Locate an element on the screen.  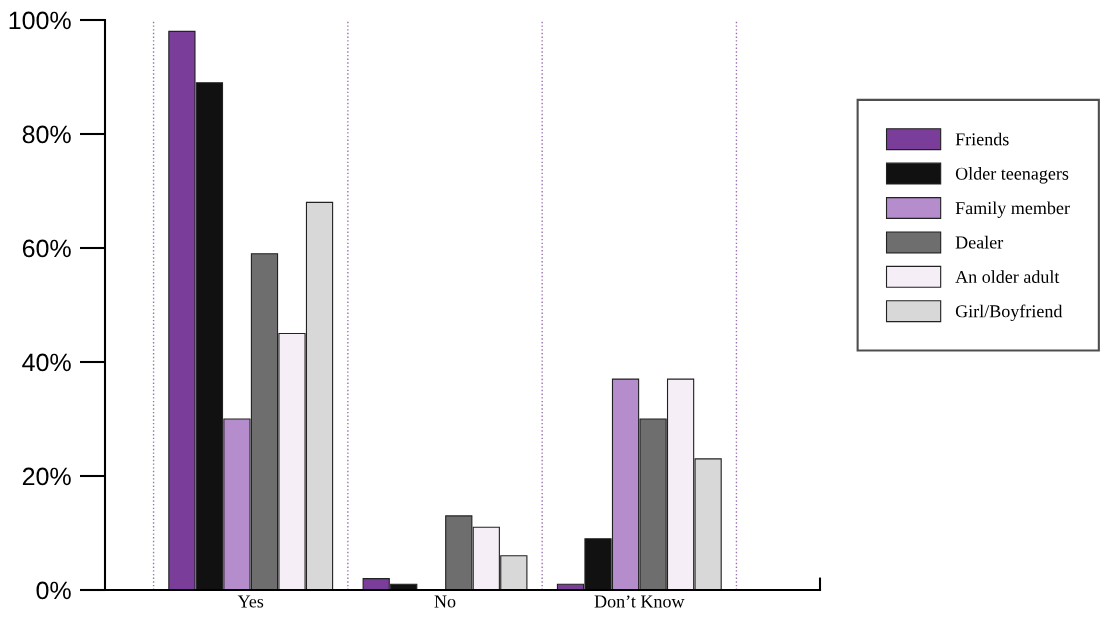
y-tick-label: 20% is located at coordinates (46, 476).